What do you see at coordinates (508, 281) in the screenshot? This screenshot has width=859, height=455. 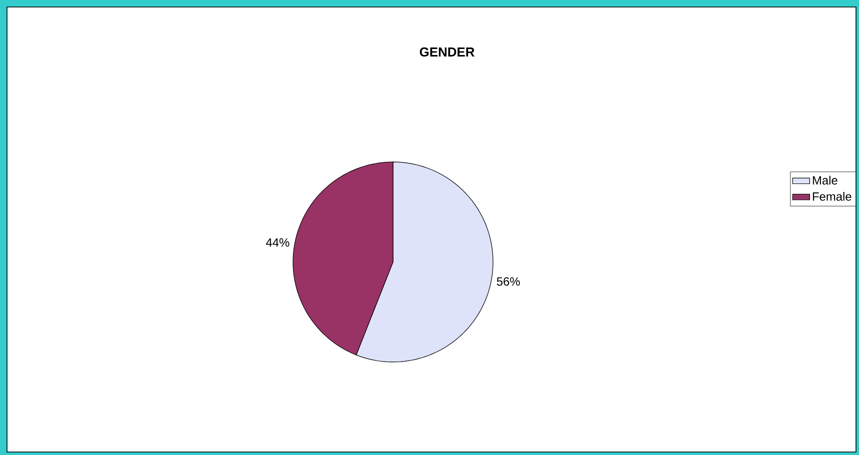 I see `data-label: 56%` at bounding box center [508, 281].